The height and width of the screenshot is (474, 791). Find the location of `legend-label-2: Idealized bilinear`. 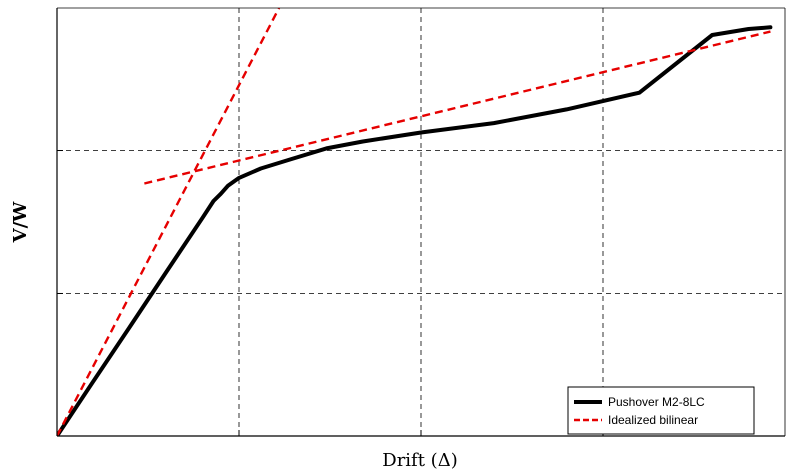

legend-label-2: Idealized bilinear is located at coordinates (653, 420).